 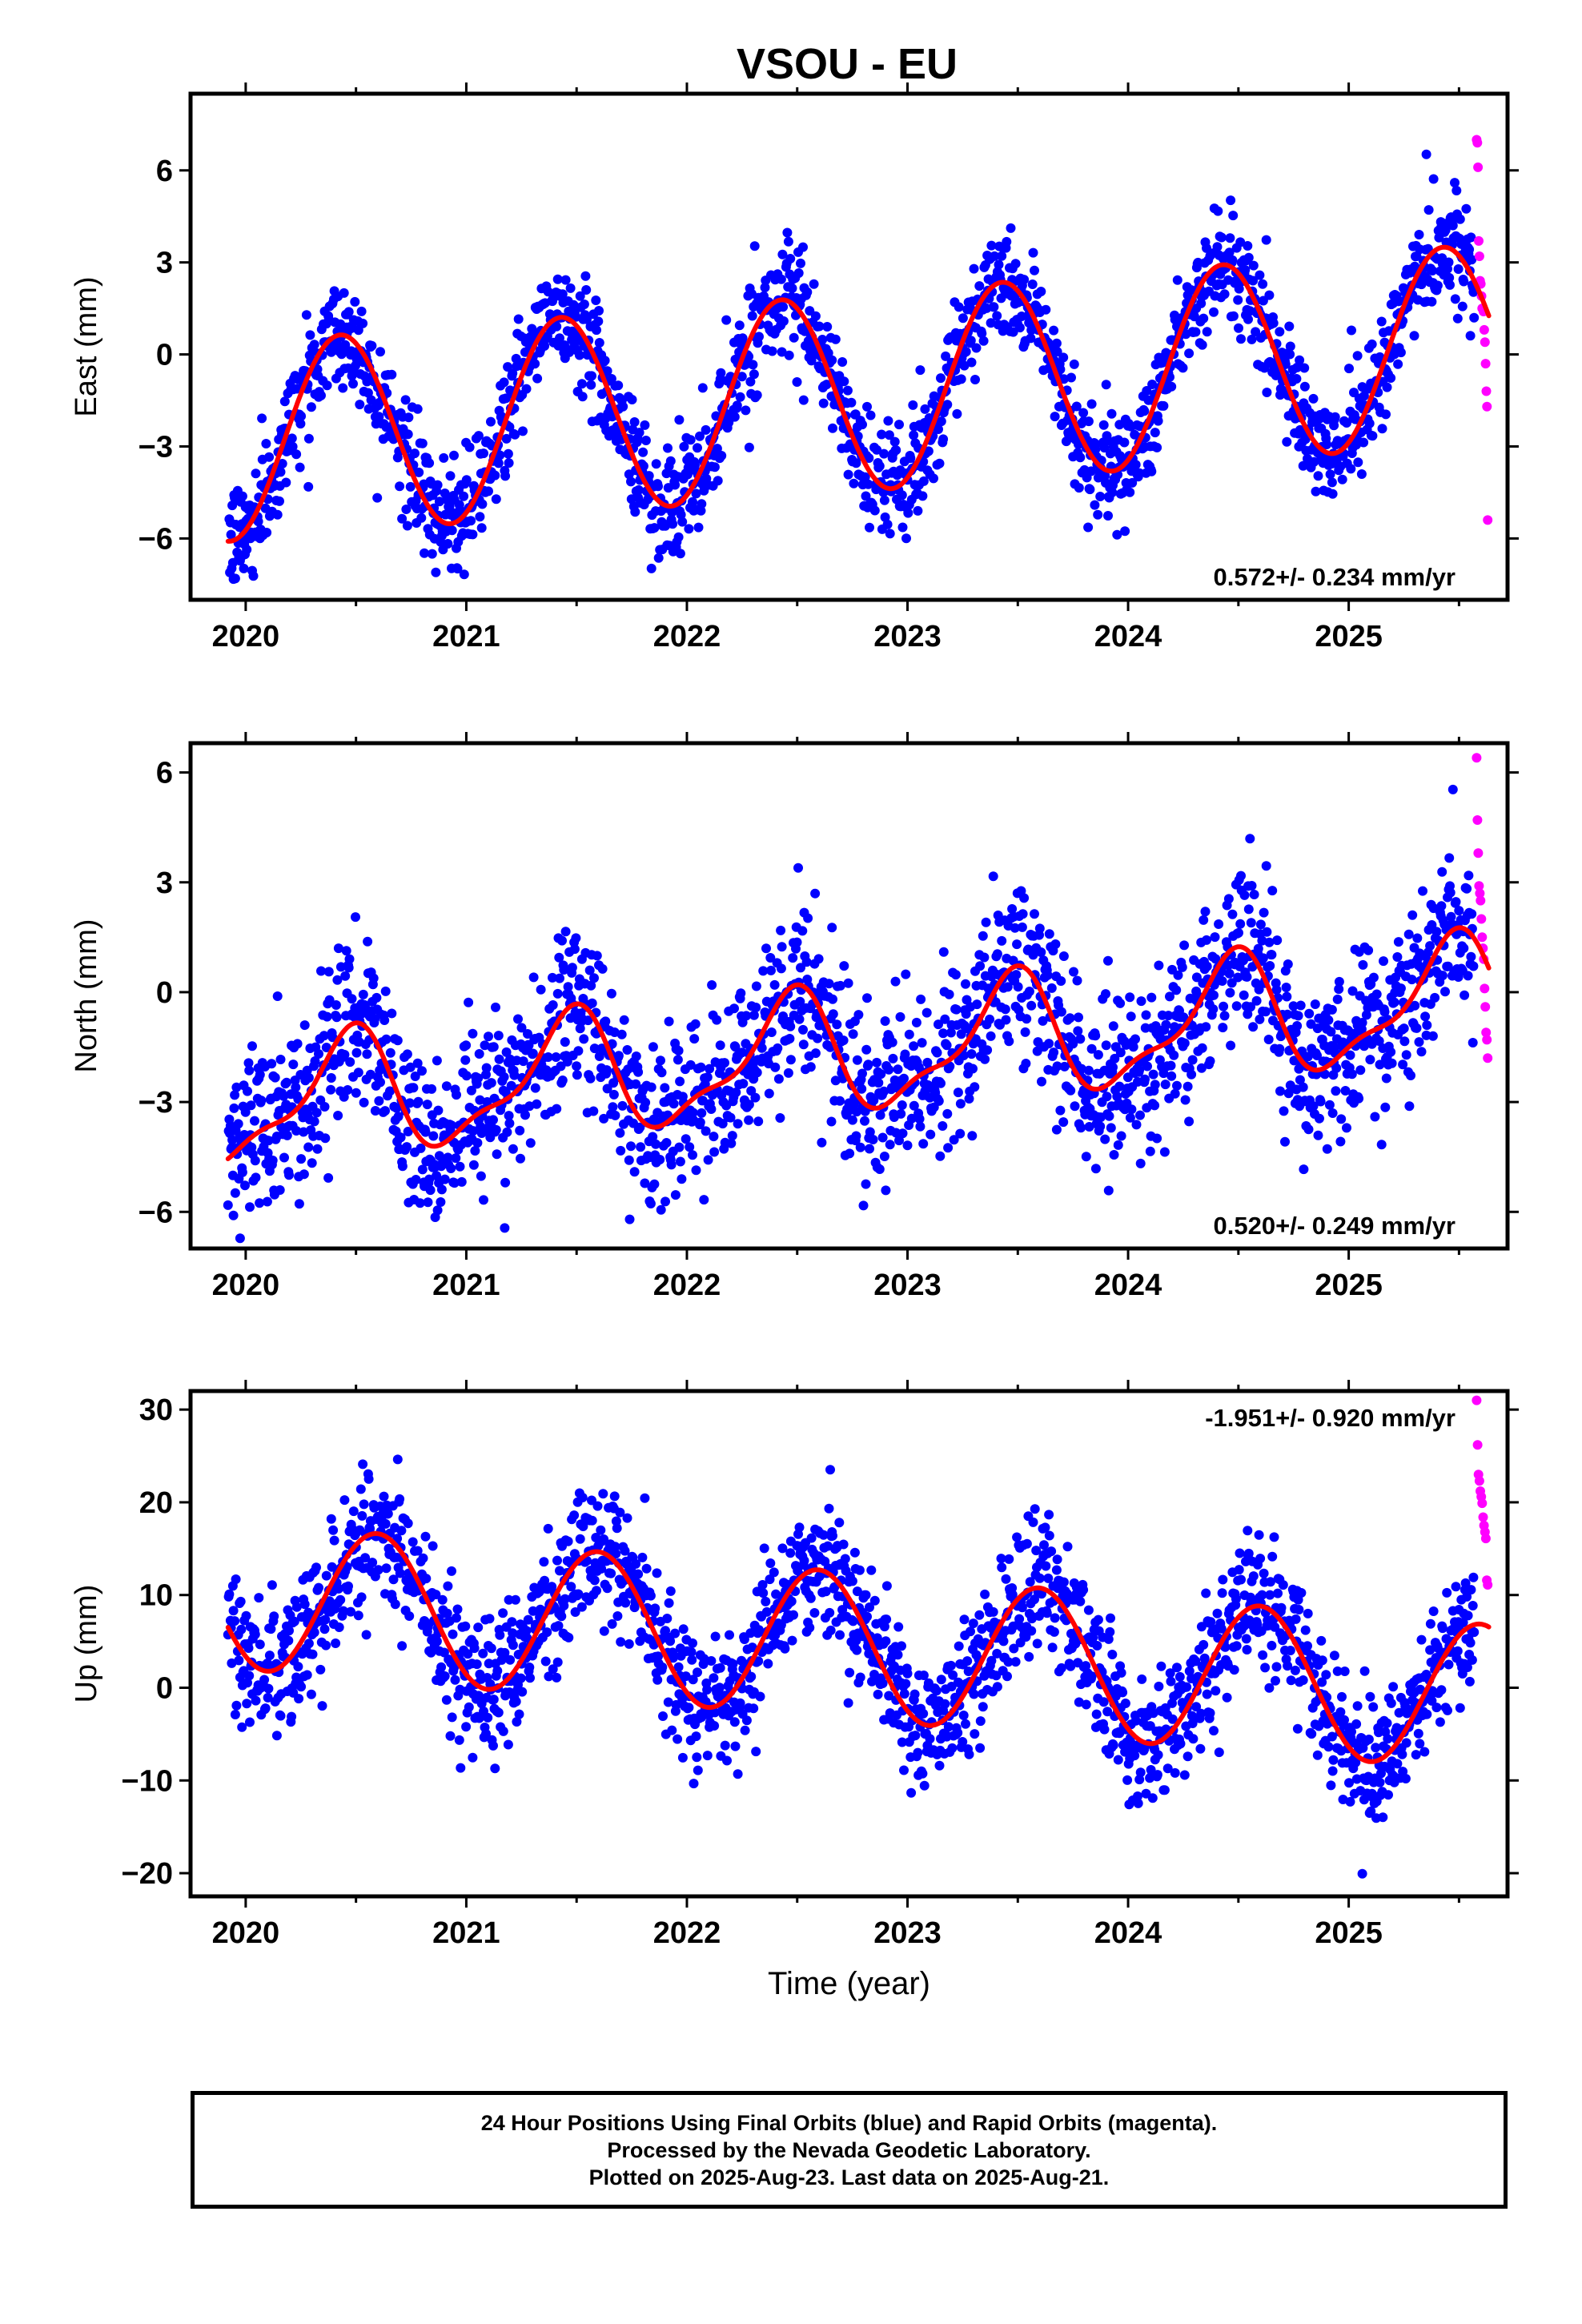 I want to click on y-axis-label: North (mm), so click(x=86, y=995).